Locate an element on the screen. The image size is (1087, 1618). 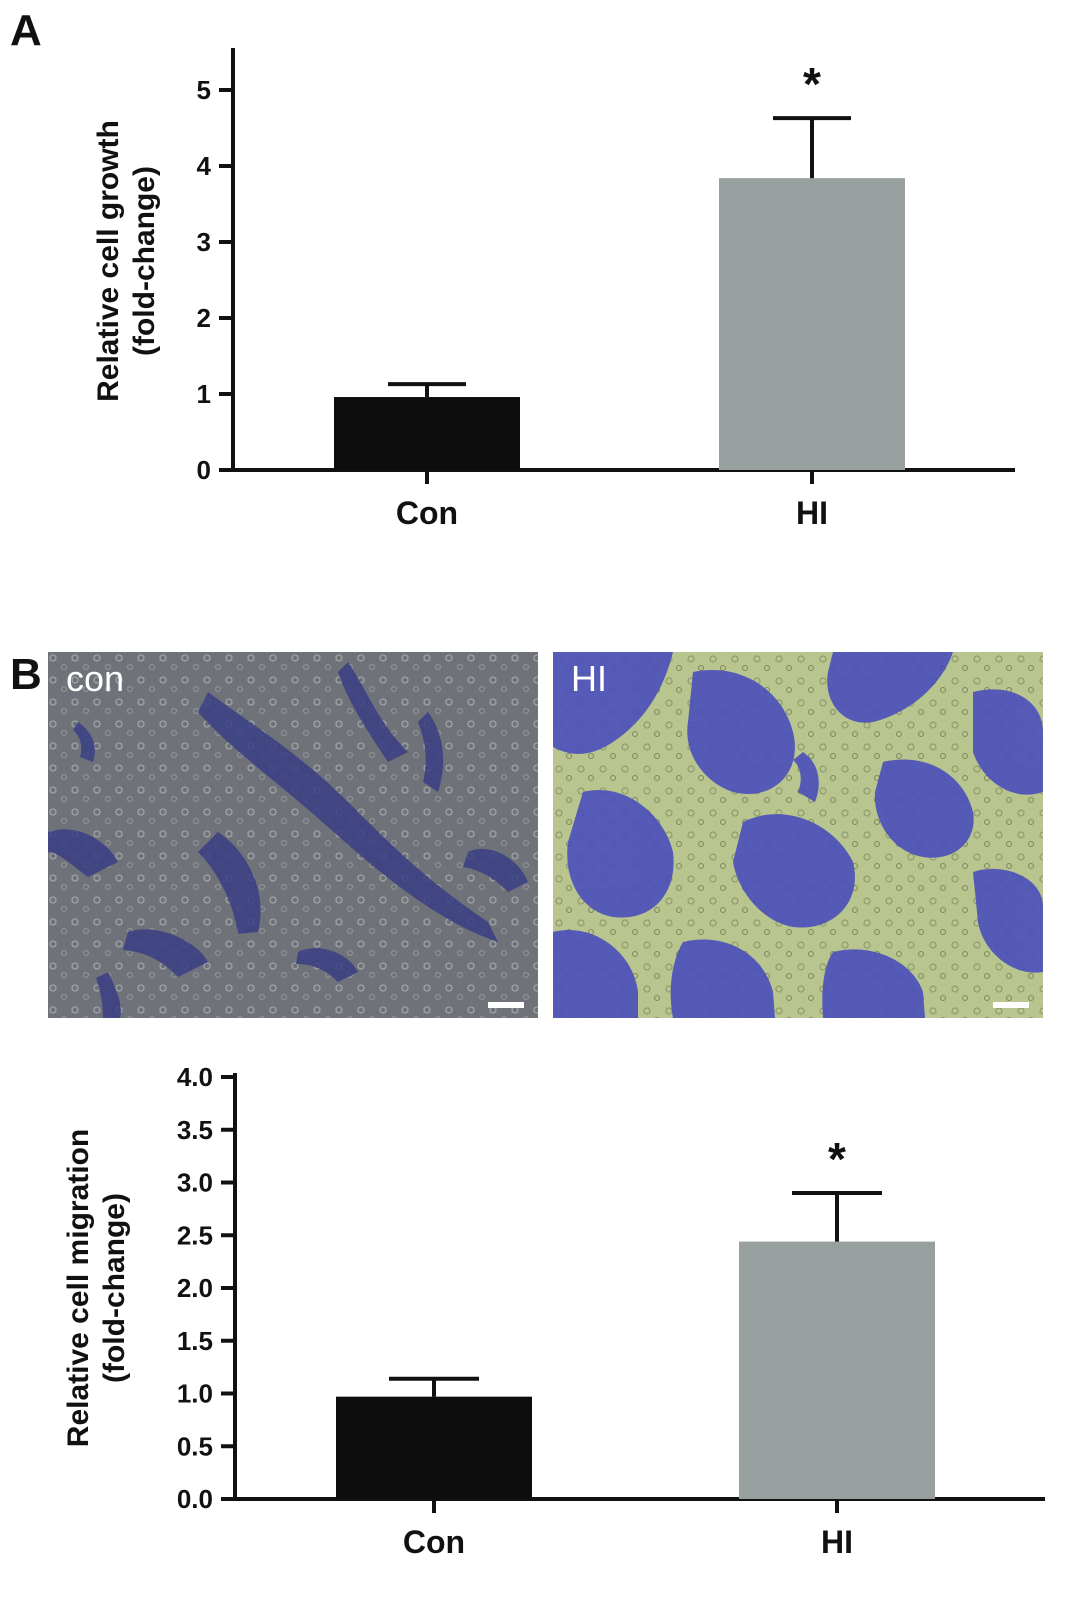
micrograph-label-hi: HI is located at coordinates (589, 678).